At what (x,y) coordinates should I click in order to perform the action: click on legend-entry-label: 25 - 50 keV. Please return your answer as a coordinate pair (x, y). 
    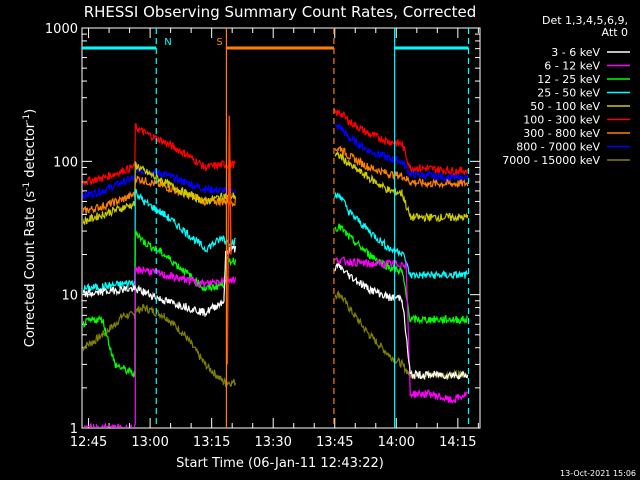
    Looking at the image, I should click on (568, 93).